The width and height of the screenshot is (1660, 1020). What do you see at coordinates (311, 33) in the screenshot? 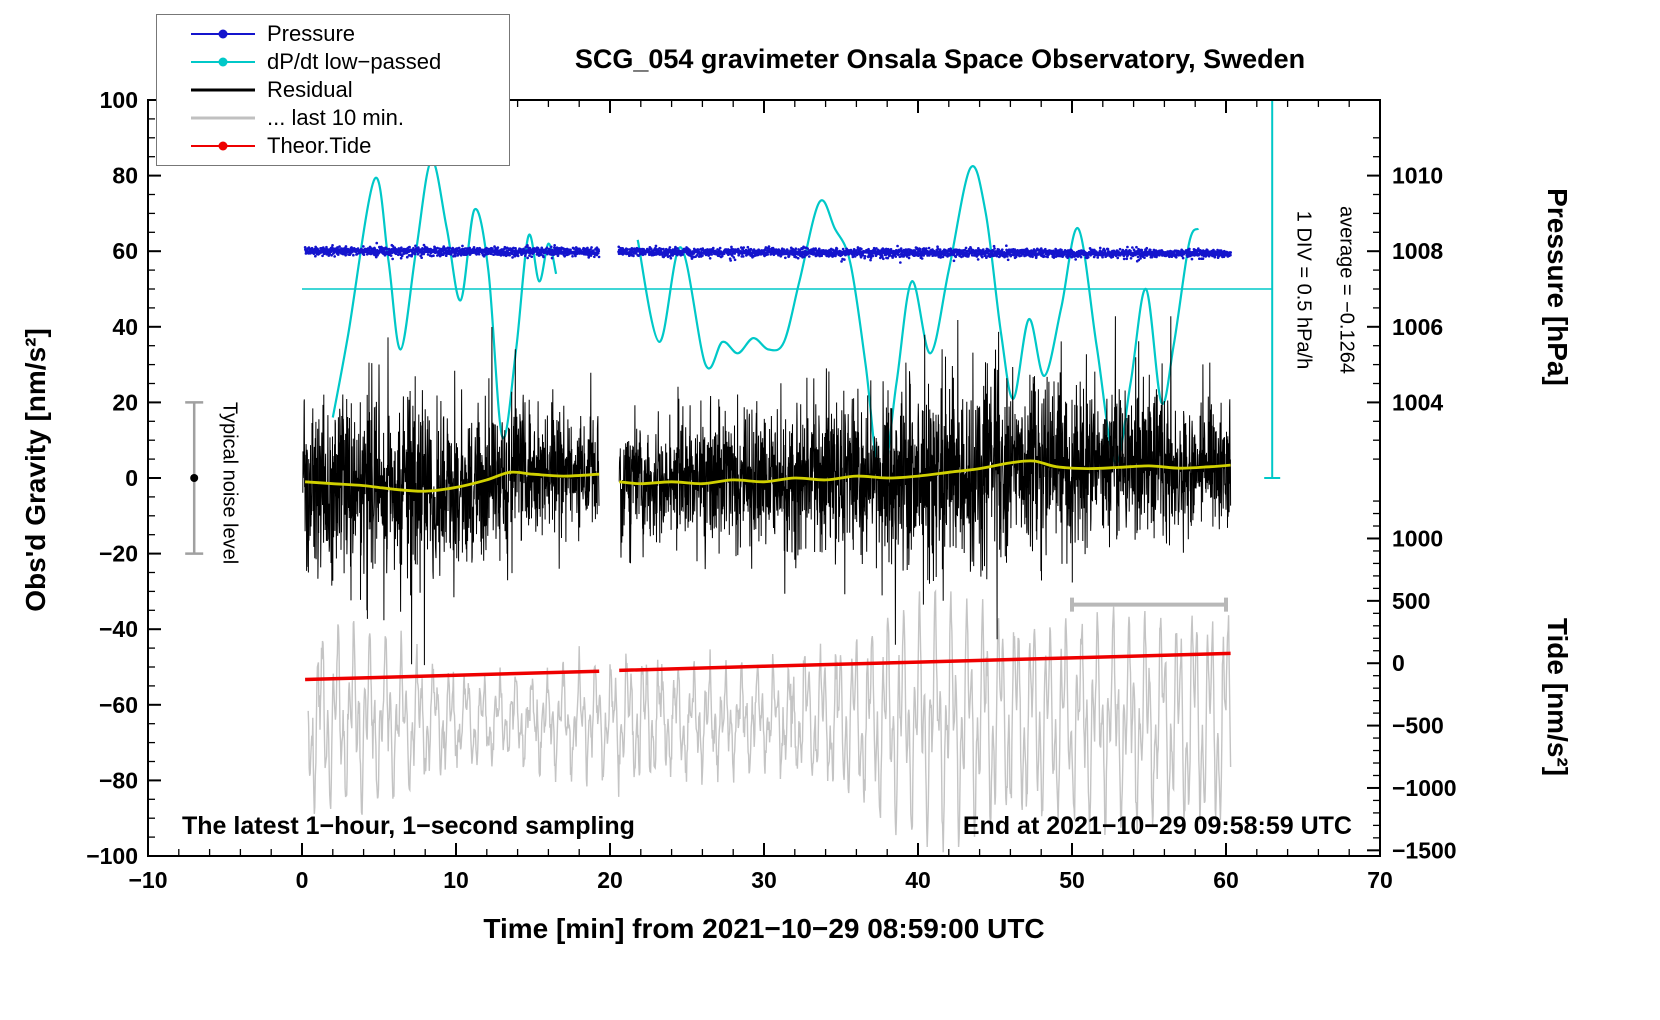
I see `legend-label: Pressure` at bounding box center [311, 33].